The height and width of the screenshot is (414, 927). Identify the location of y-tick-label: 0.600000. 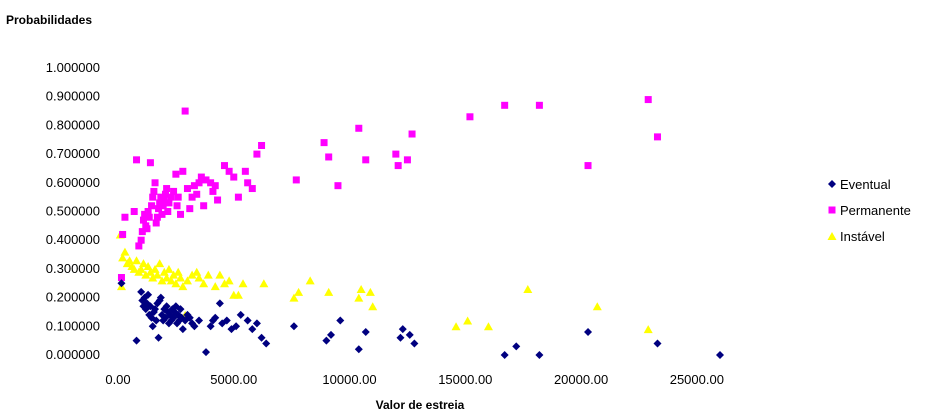
(73, 182).